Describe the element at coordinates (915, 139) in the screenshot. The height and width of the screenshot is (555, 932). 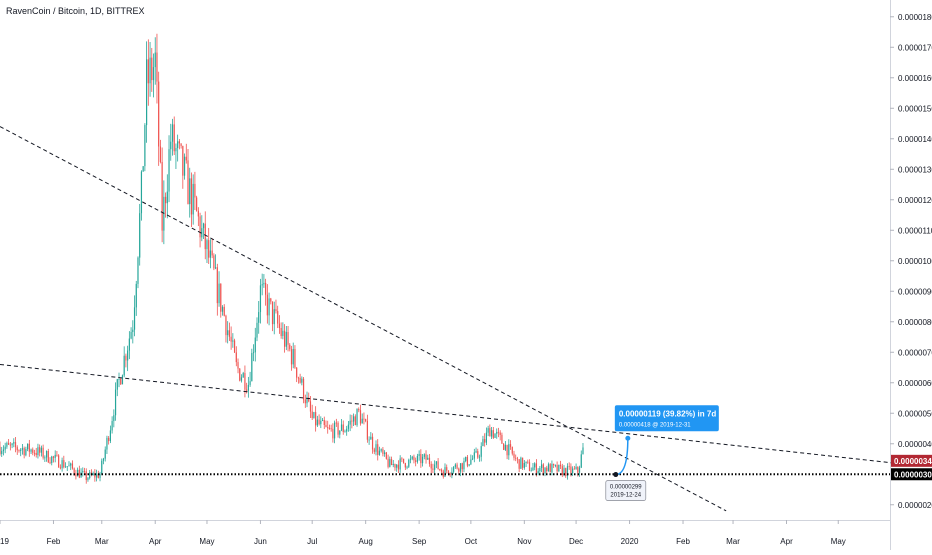
I see `y-tick-label: 0.00001400` at that location.